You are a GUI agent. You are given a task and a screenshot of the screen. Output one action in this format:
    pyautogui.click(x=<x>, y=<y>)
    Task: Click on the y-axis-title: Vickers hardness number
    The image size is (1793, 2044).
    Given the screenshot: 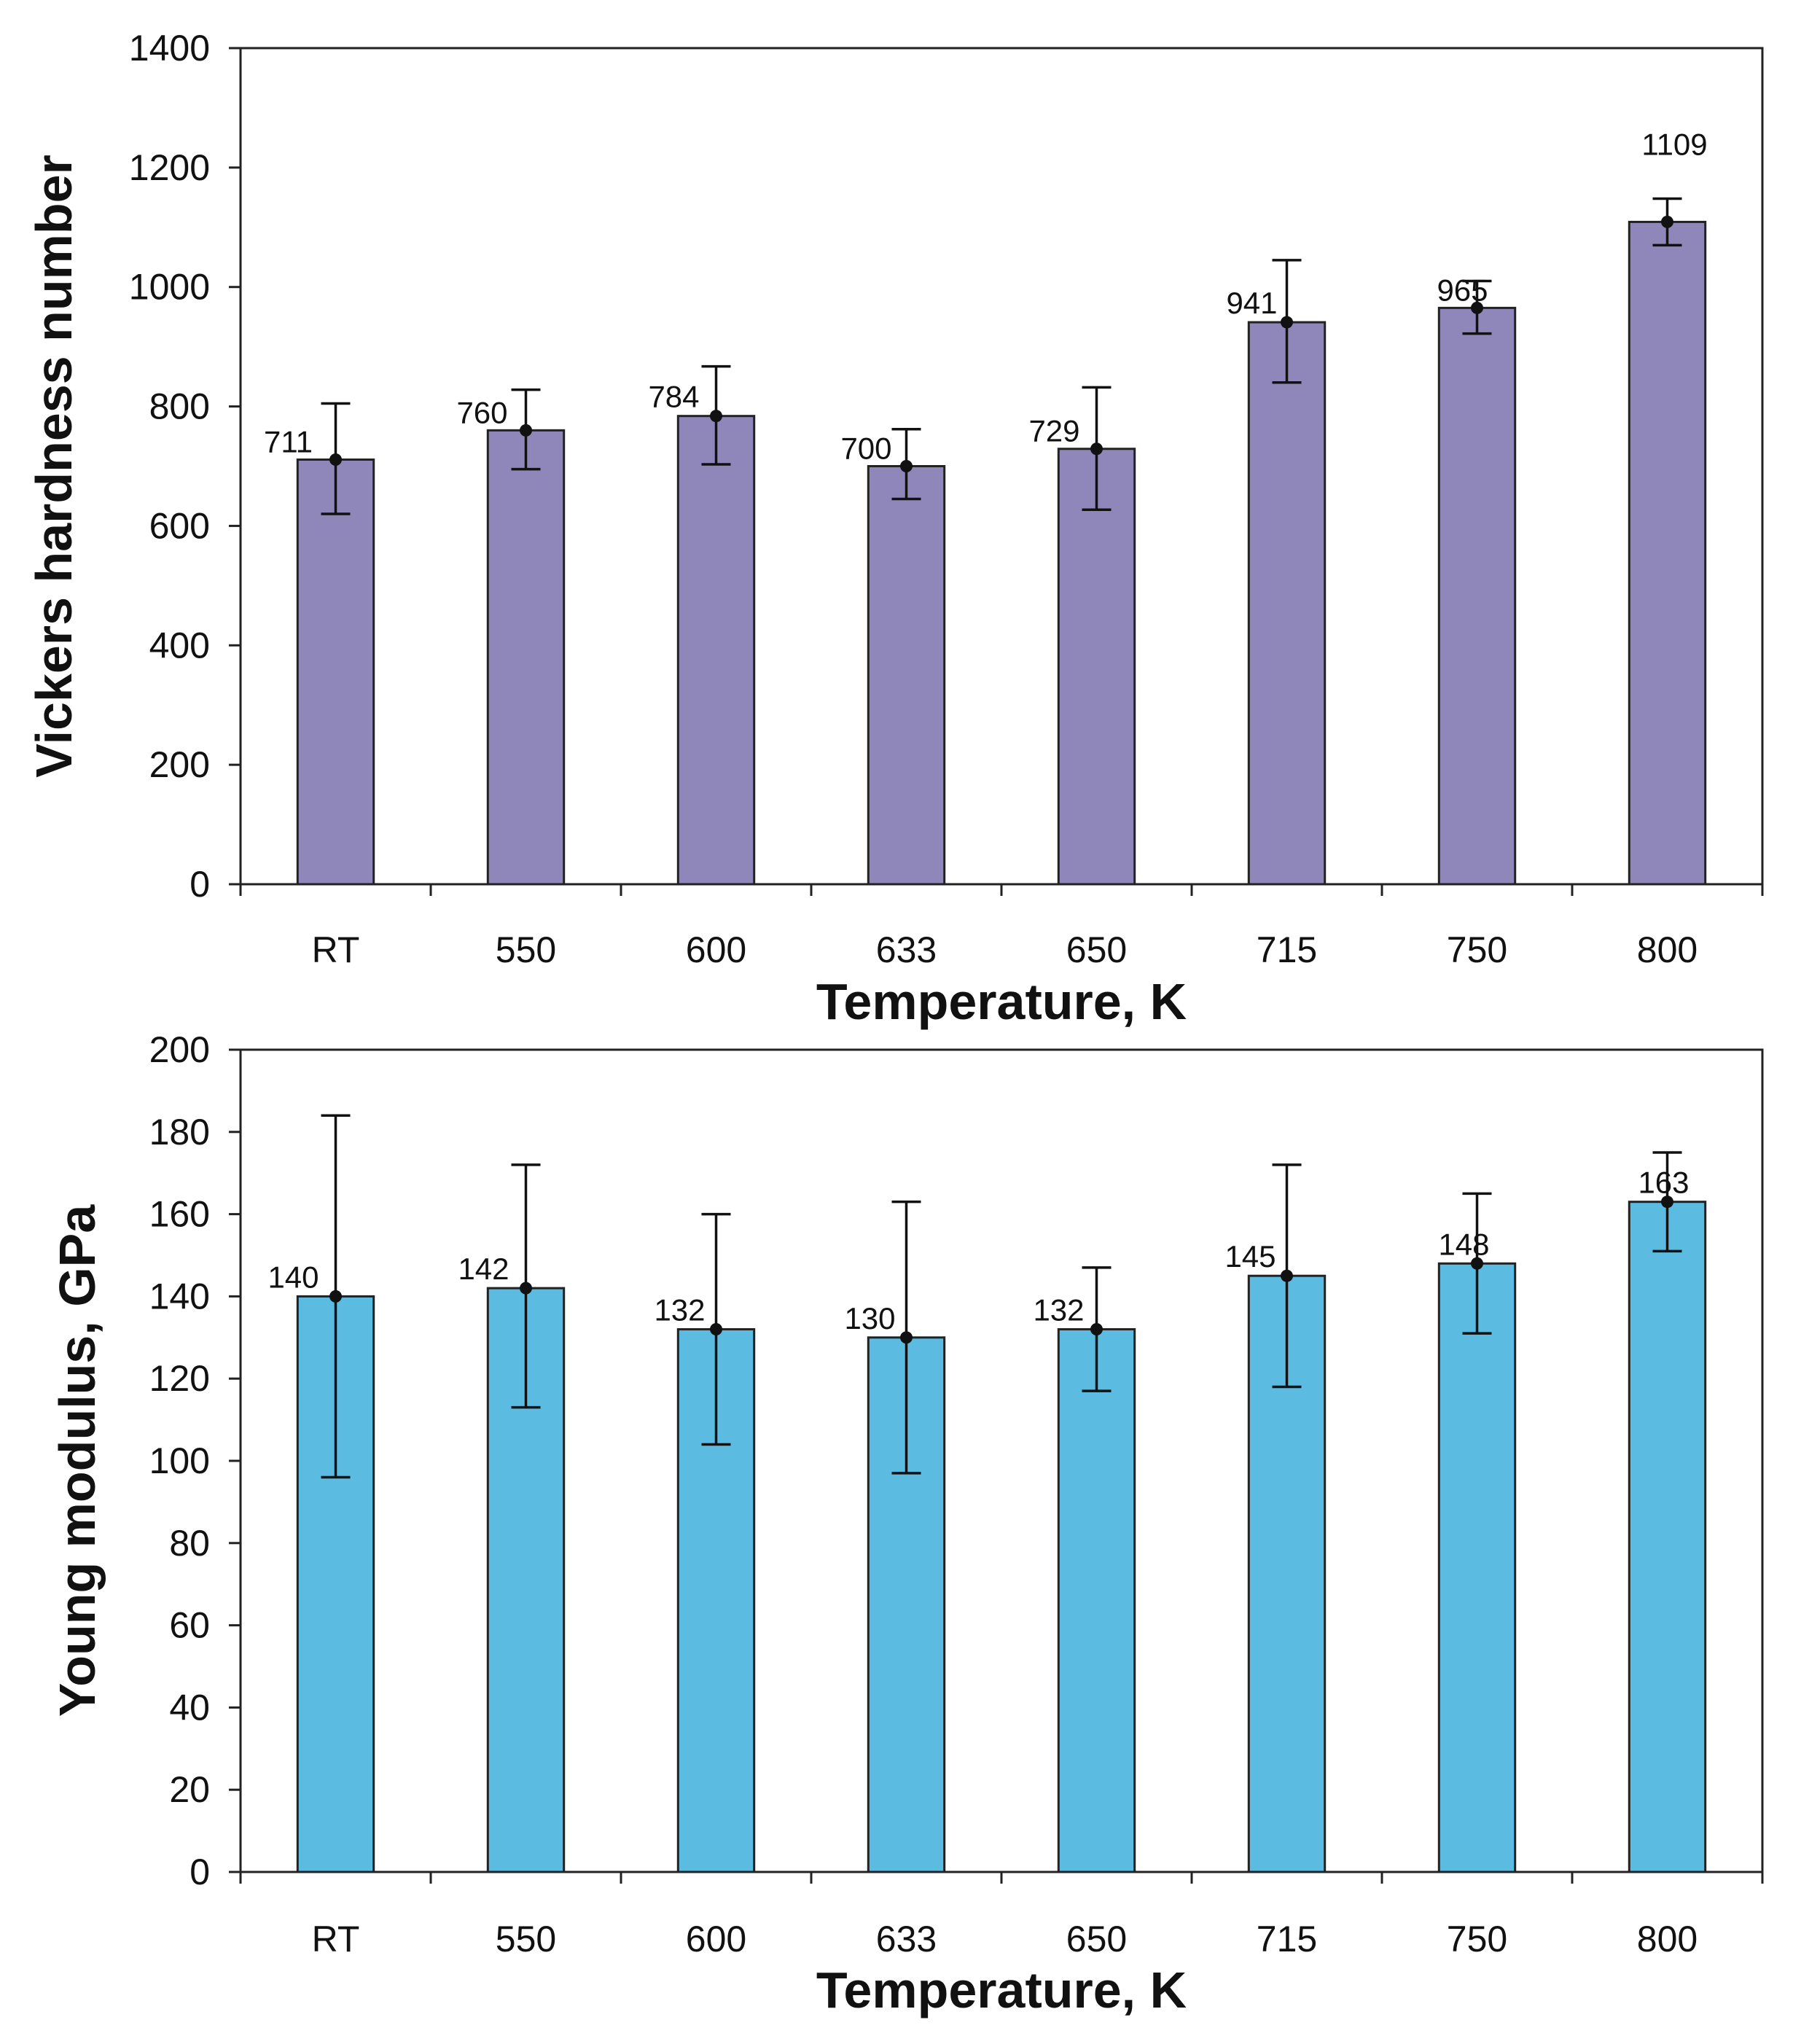 What is the action you would take?
    pyautogui.click(x=54, y=466)
    